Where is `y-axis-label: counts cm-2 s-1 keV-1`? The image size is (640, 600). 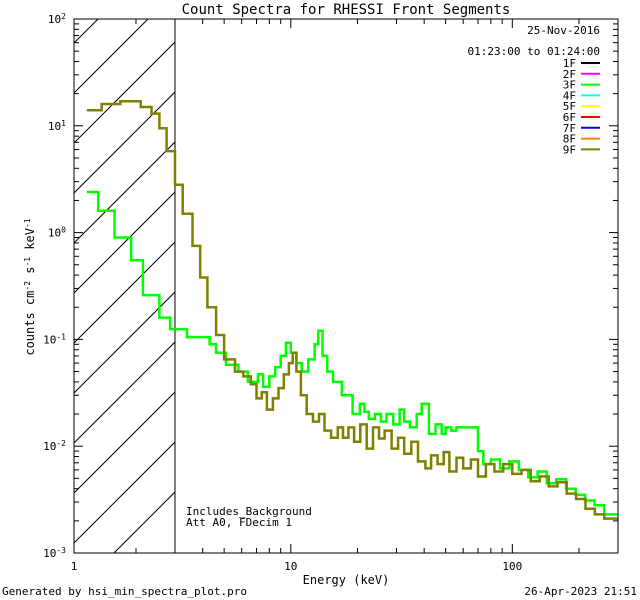 y-axis-label: counts cm-2 s-1 keV-1 is located at coordinates (30, 286).